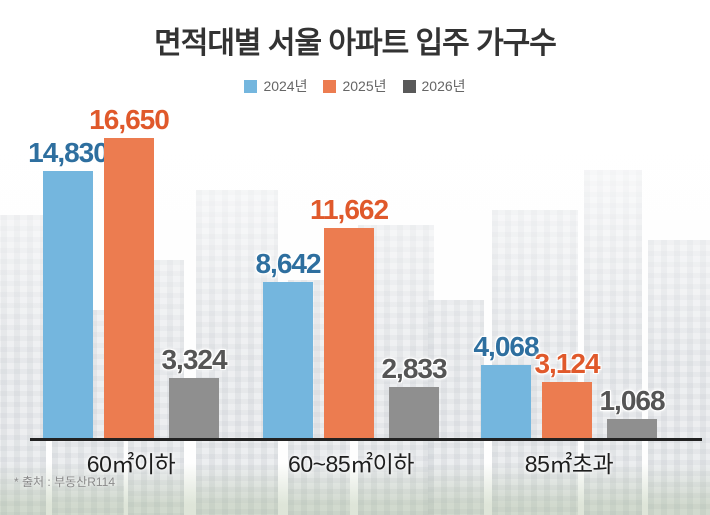 Image resolution: width=710 pixels, height=515 pixels. I want to click on bar-2025-group1, so click(129, 288).